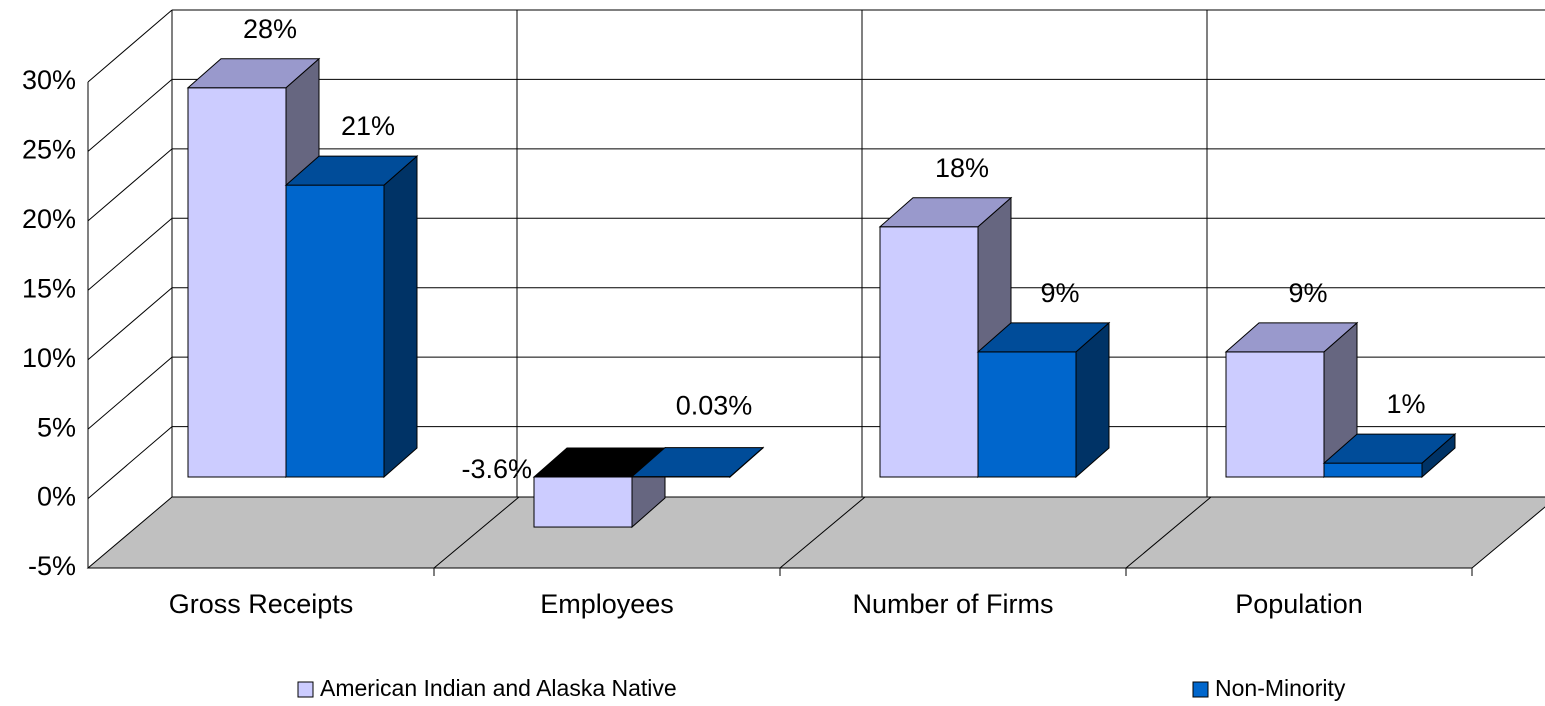 The image size is (1545, 706). Describe the element at coordinates (49, 150) in the screenshot. I see `y-tick-label: 25%` at that location.